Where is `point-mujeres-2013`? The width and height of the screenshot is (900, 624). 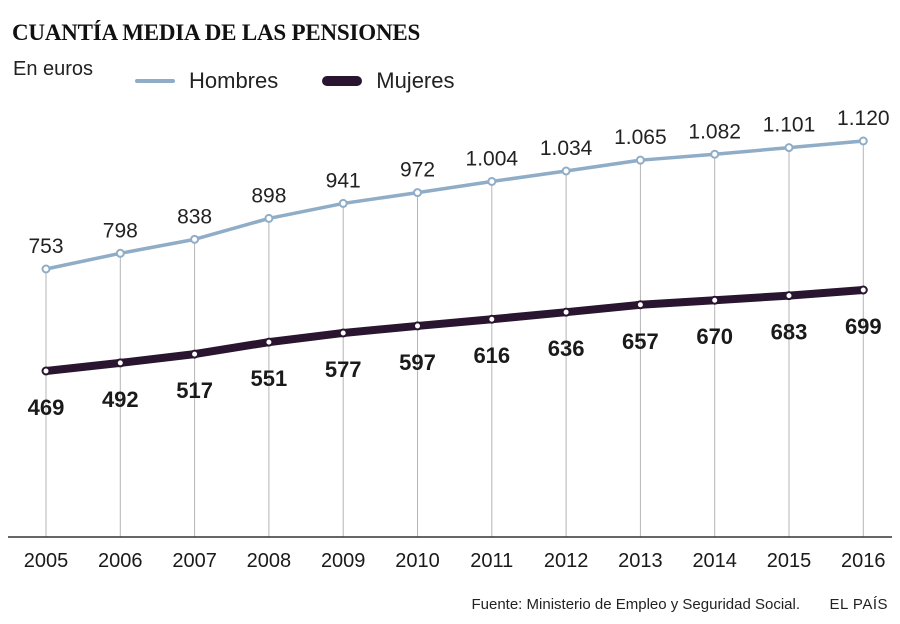 point-mujeres-2013 is located at coordinates (640, 305).